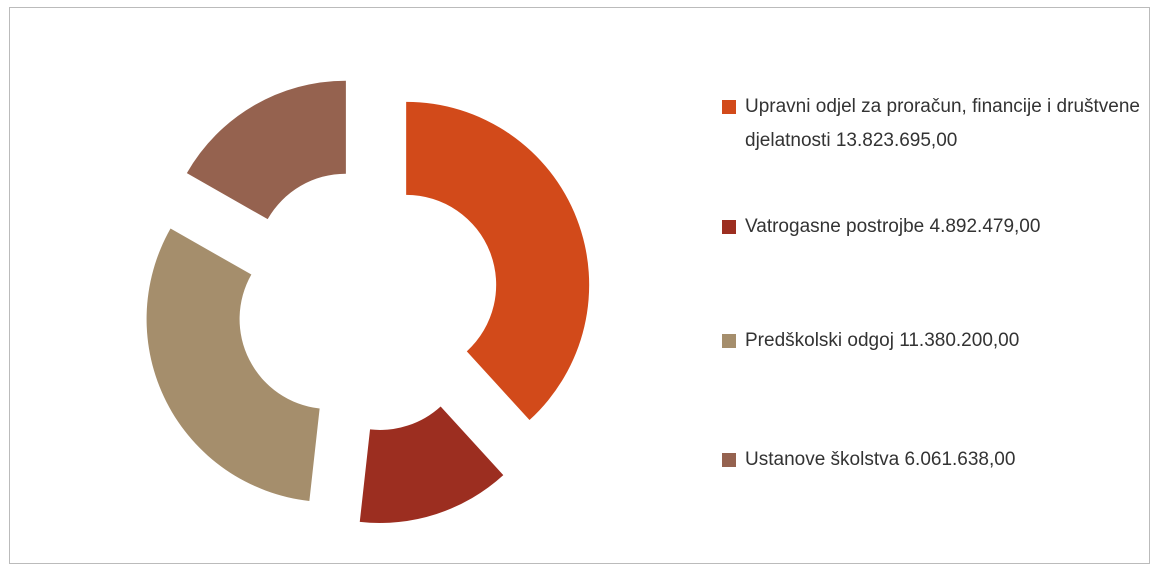 The width and height of the screenshot is (1155, 568). Describe the element at coordinates (985, 226) in the screenshot. I see `legend-value: 4.892.479,00` at that location.